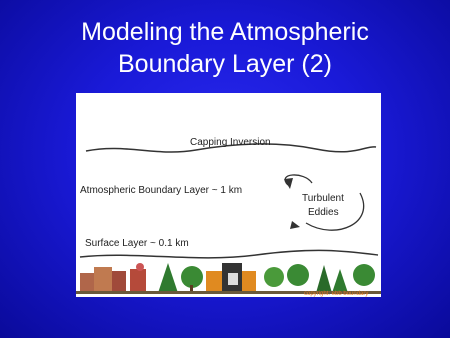  What do you see at coordinates (137, 243) in the screenshot?
I see `label: Surface Layer ~ 0.1 km` at bounding box center [137, 243].